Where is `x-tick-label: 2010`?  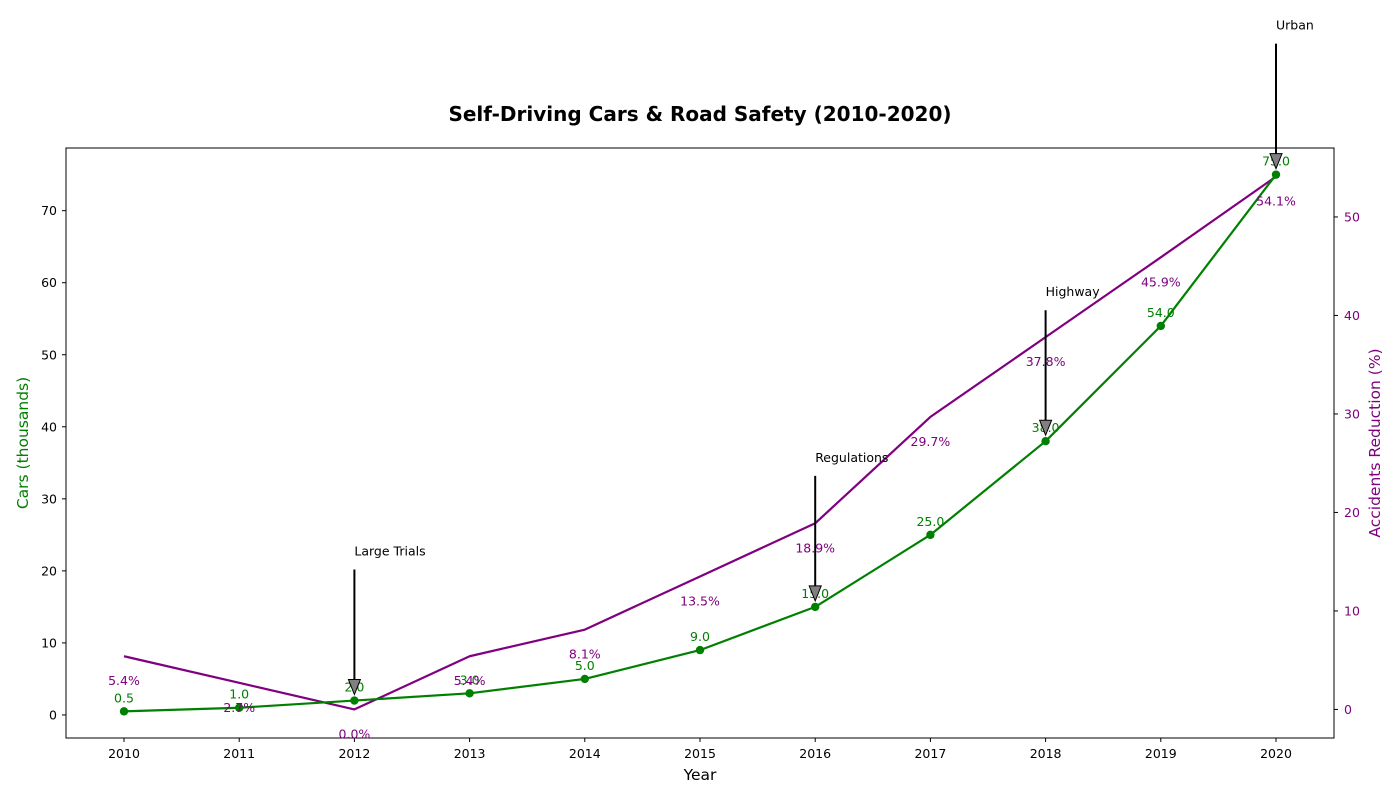 x-tick-label: 2010 is located at coordinates (124, 753).